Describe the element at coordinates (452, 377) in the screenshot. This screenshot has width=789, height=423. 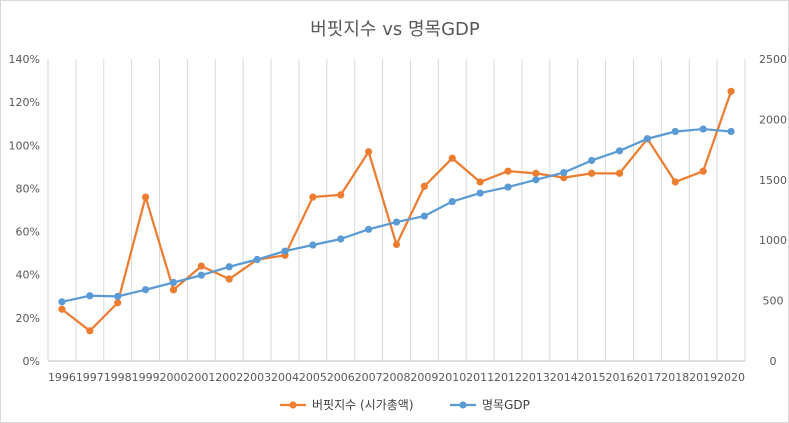
I see `x-axis-tick-label: 2010` at that location.